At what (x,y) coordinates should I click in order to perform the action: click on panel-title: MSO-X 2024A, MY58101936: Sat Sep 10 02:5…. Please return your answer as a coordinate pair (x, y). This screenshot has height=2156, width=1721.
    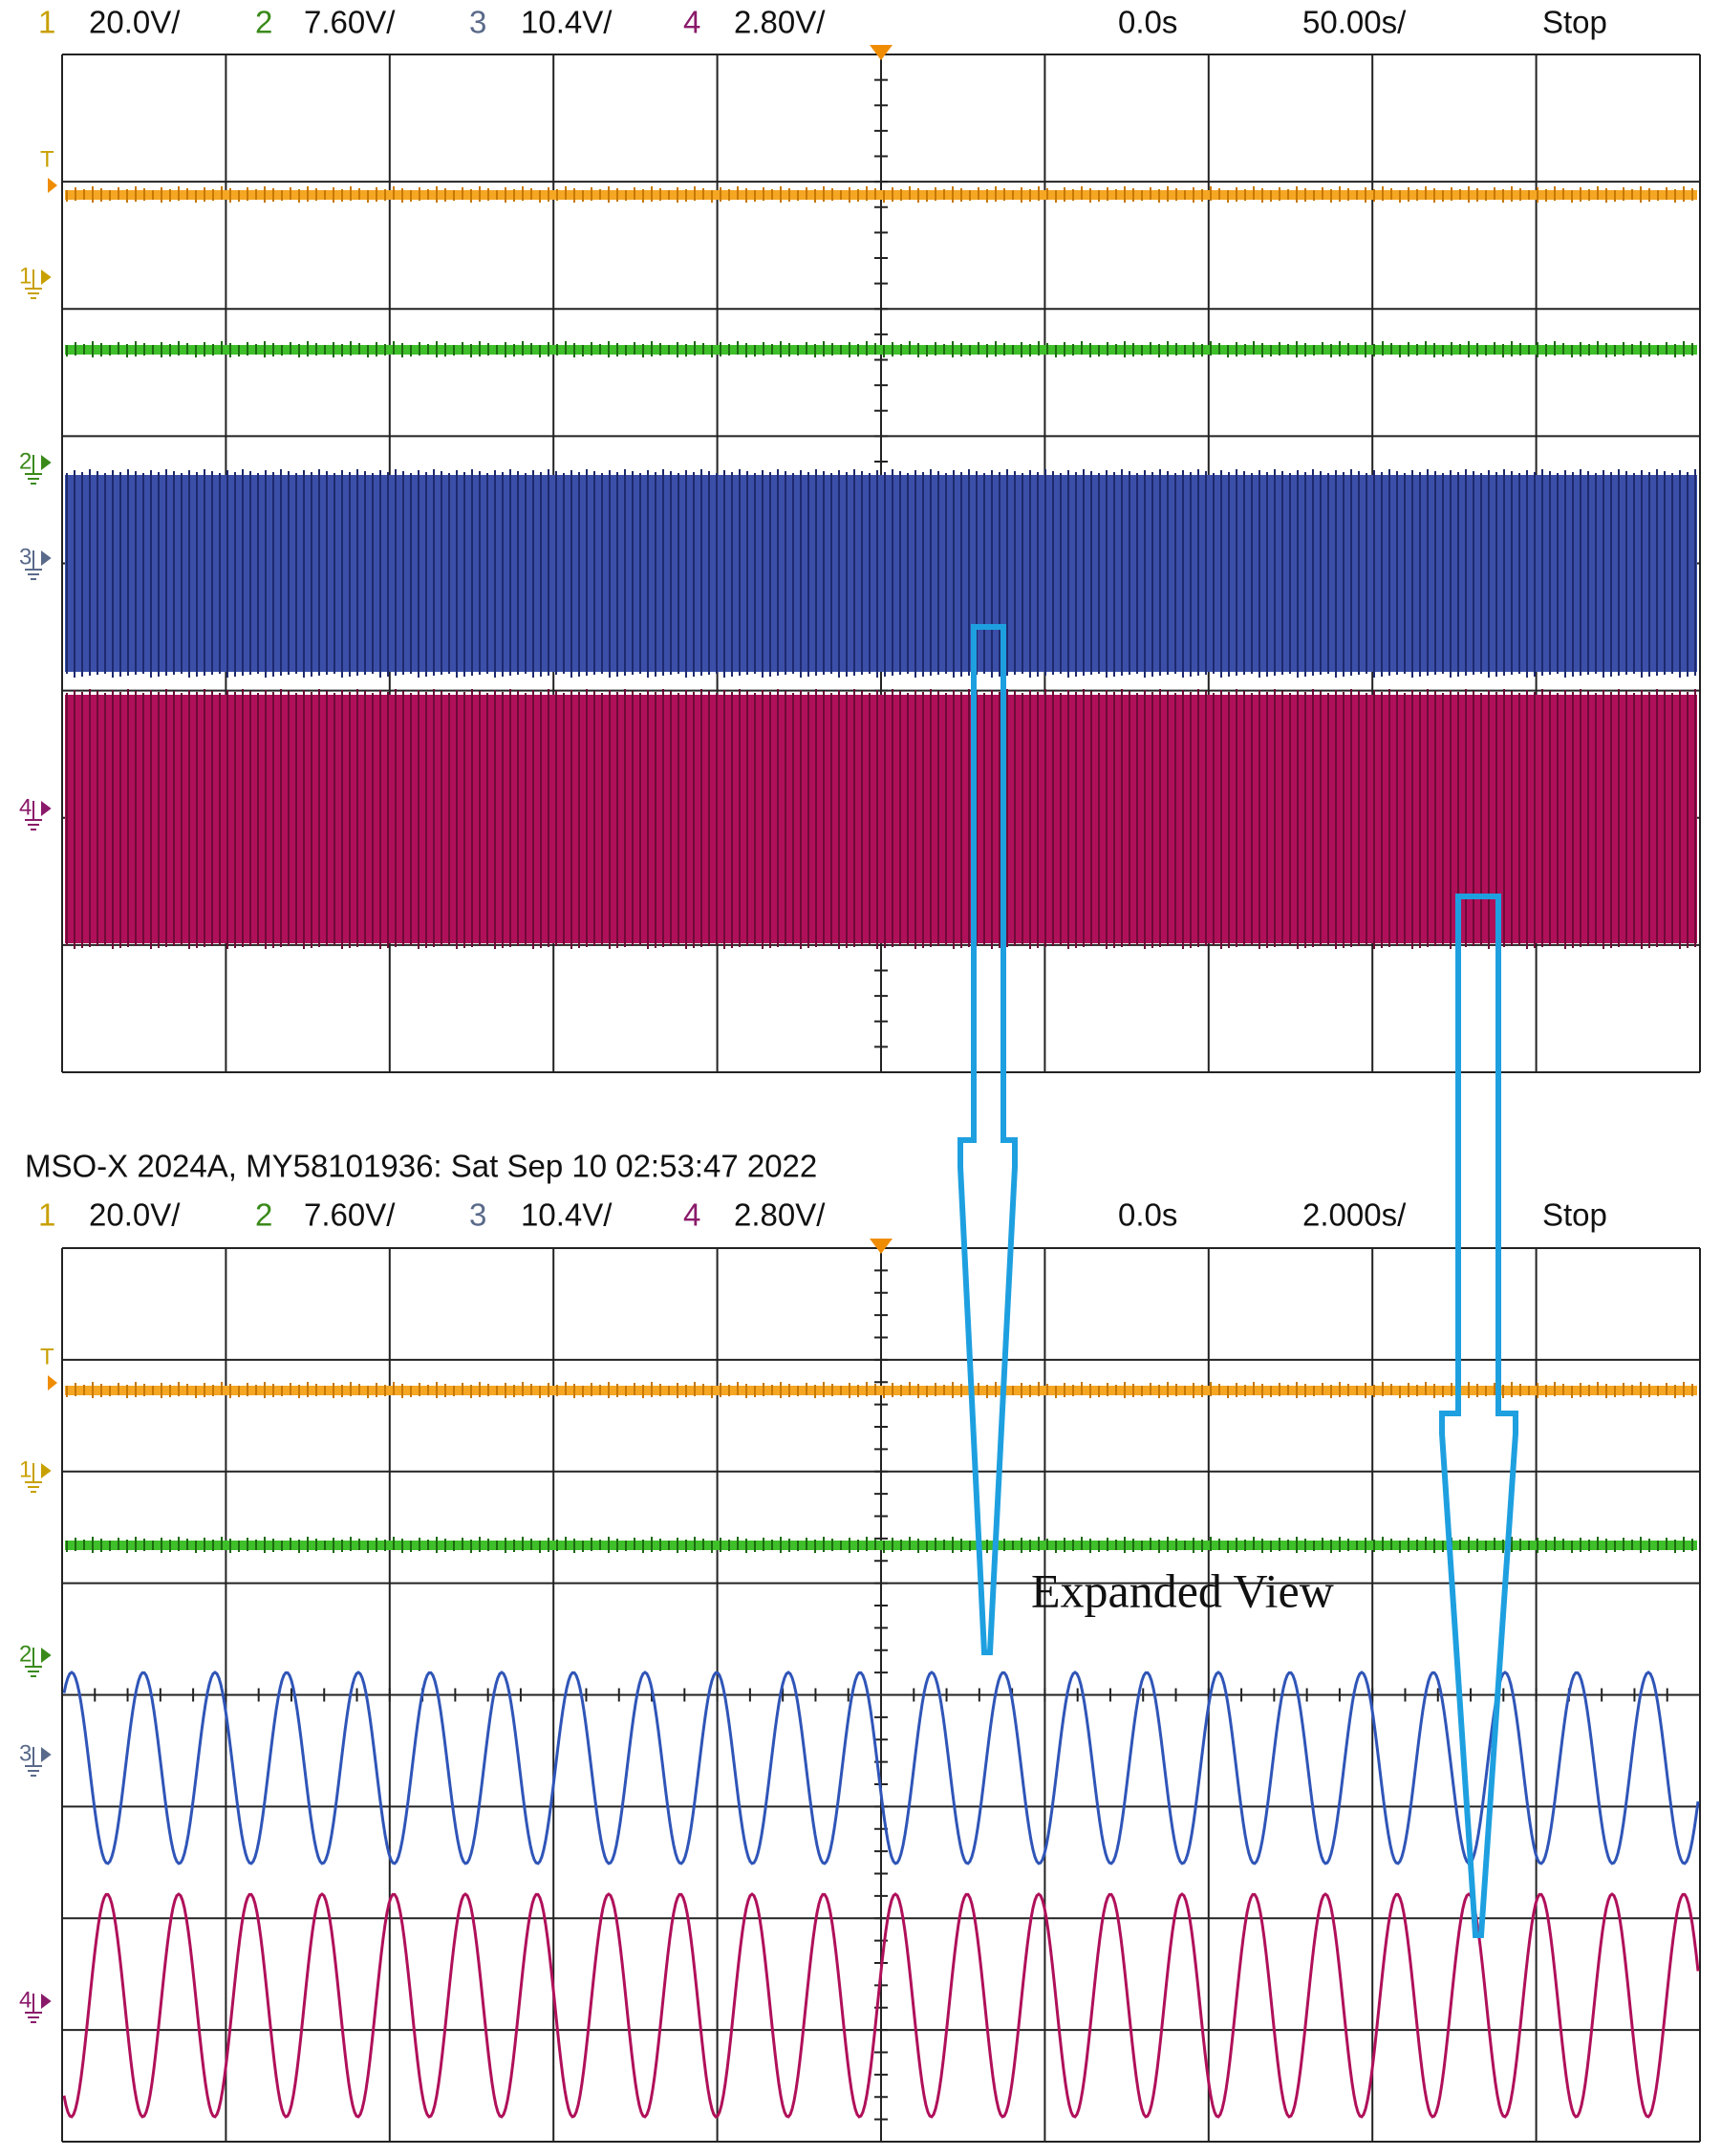
    Looking at the image, I should click on (421, 1166).